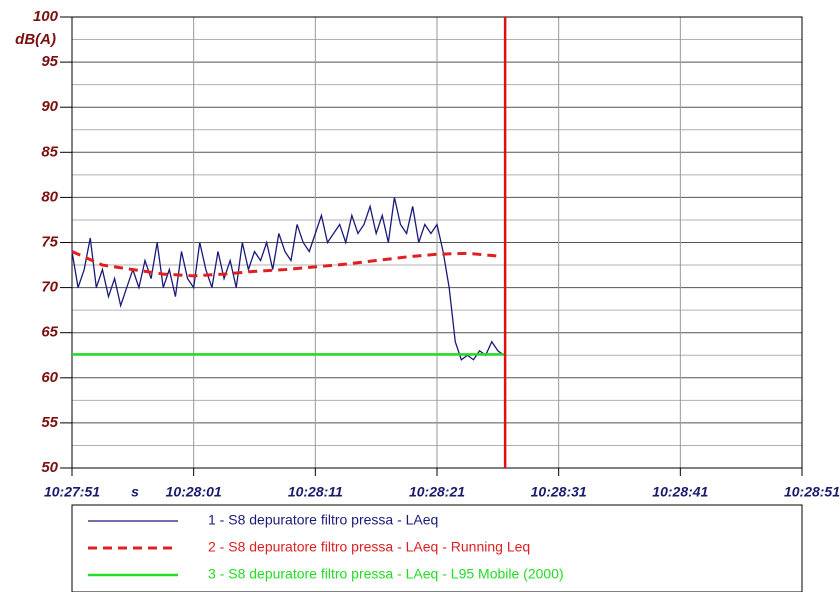  What do you see at coordinates (46, 16) in the screenshot?
I see `y-tick-label: 100` at bounding box center [46, 16].